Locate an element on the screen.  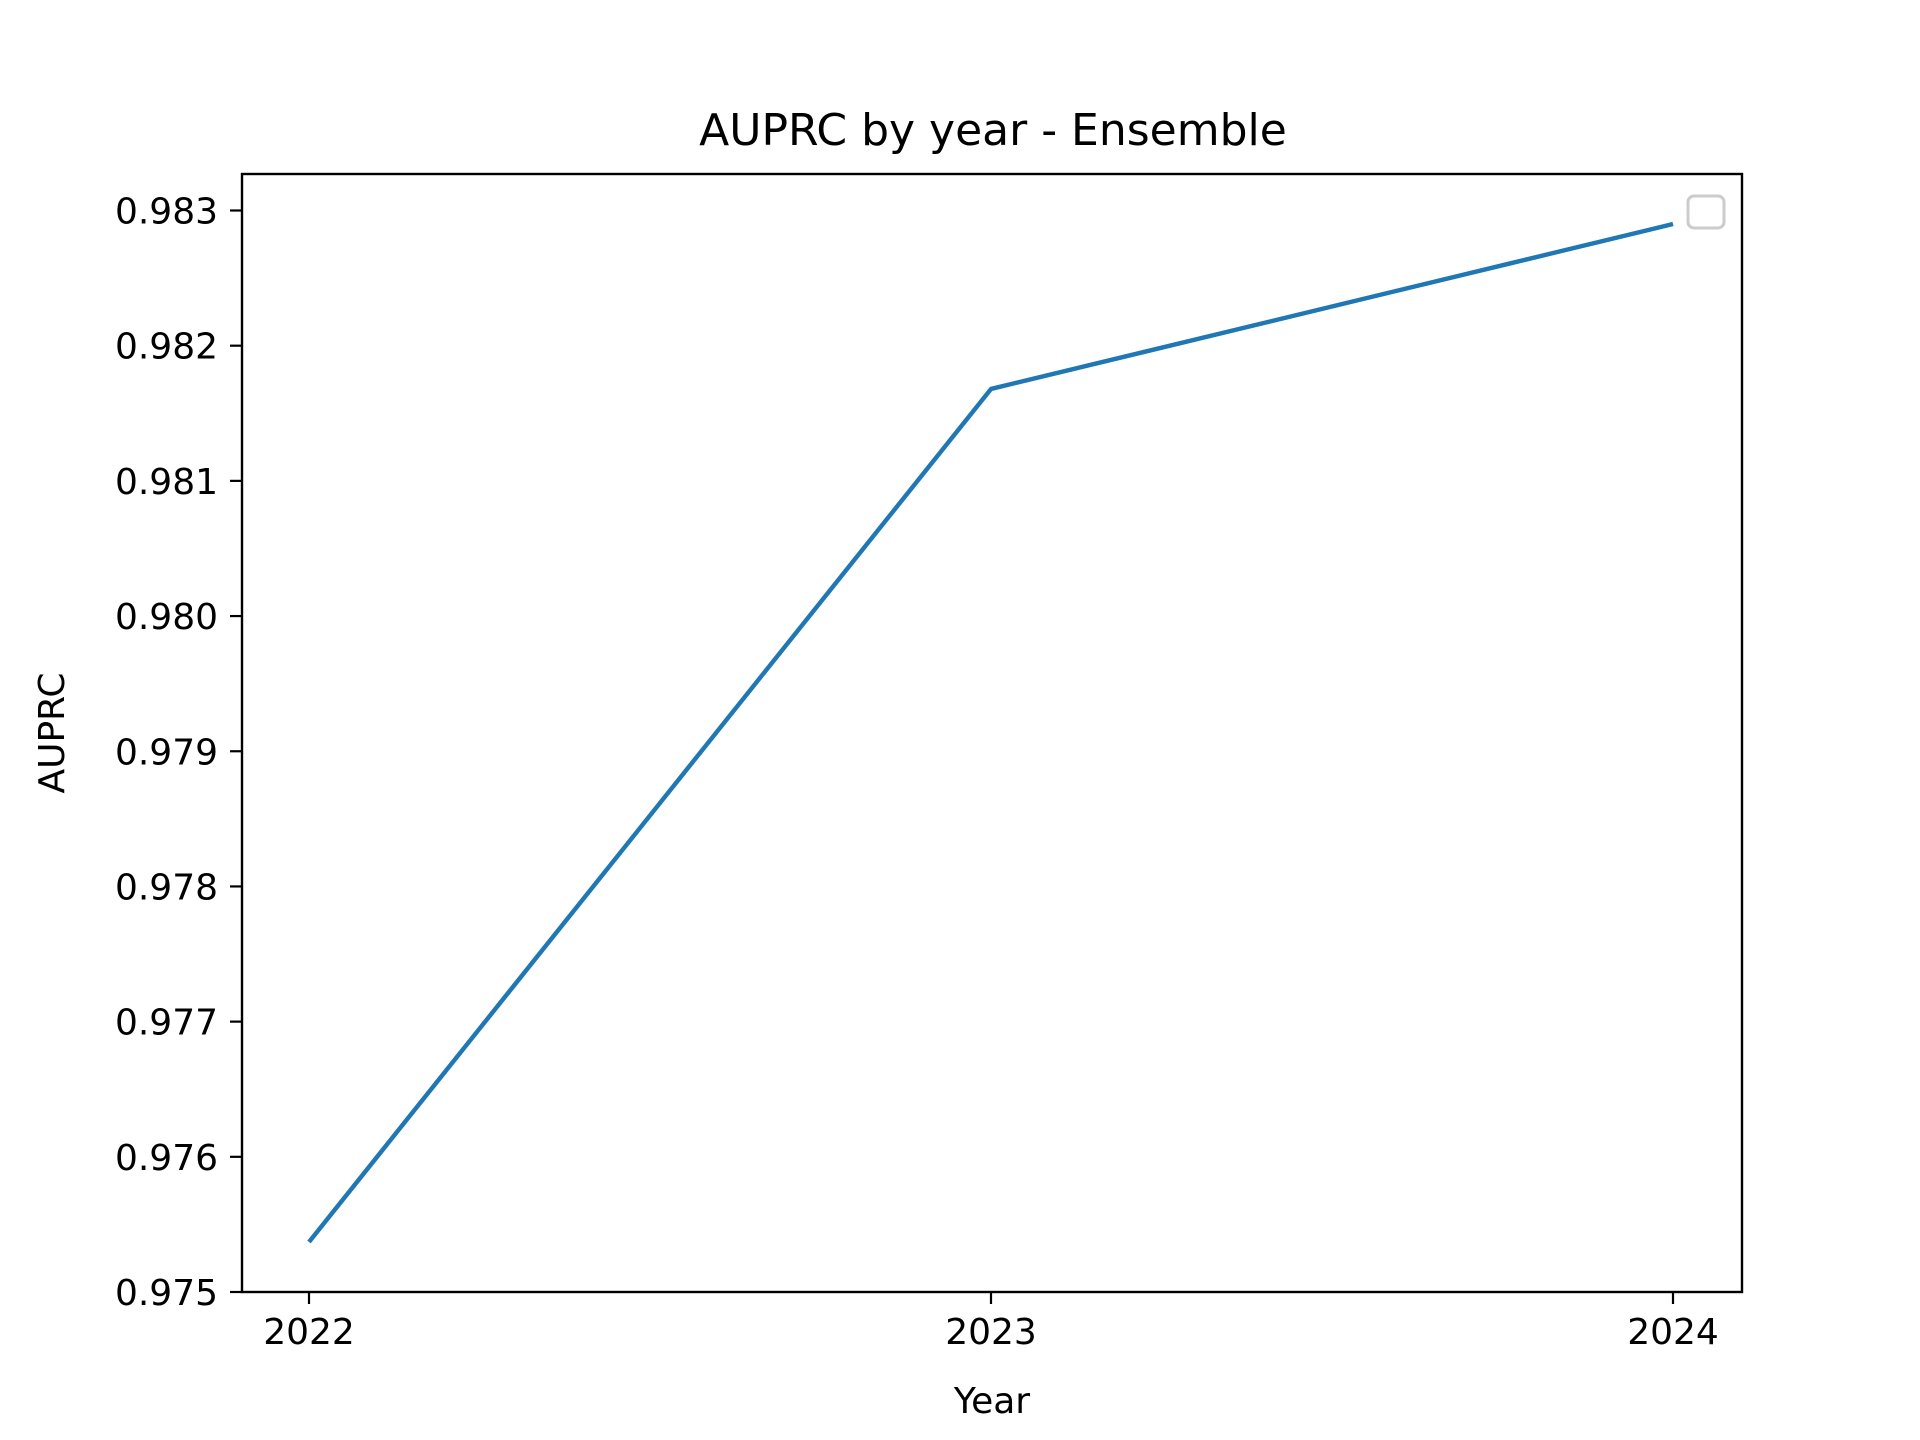
x-axis-ticks: 2022 2023 2024 is located at coordinates (991, 1322).